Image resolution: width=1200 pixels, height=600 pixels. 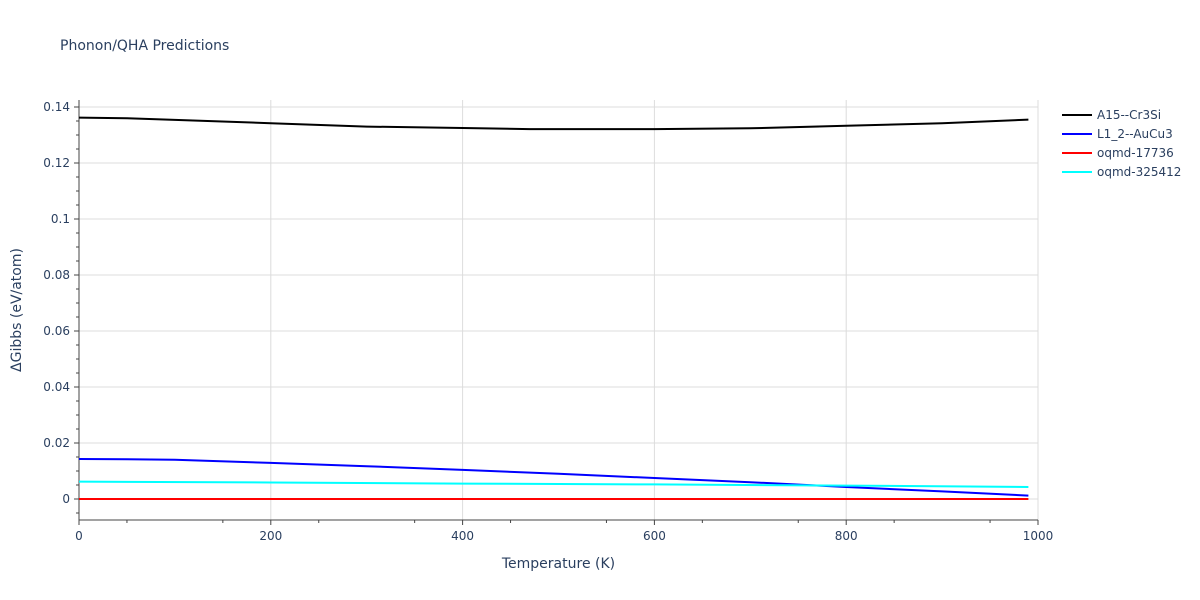 I want to click on legend-label-oqmd-17736: oqmd-17736, so click(x=1135, y=153).